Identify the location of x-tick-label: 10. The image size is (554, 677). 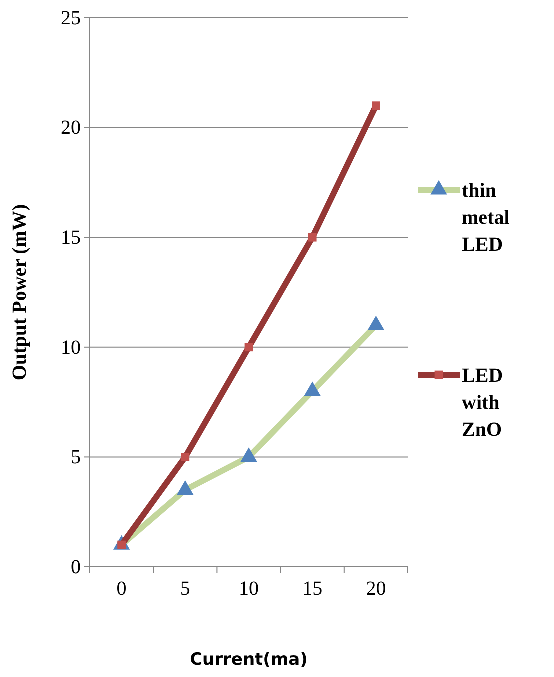
(249, 589).